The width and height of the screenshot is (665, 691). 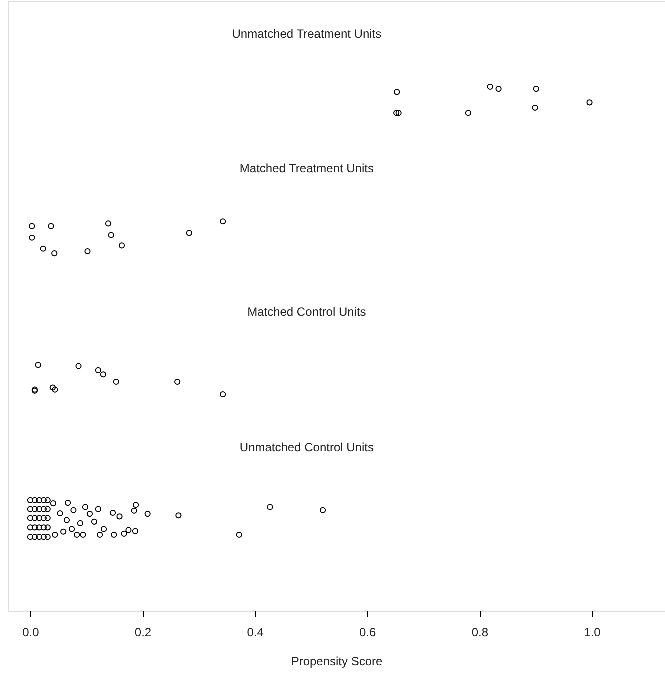 What do you see at coordinates (368, 633) in the screenshot?
I see `x-tick-label: 0.6` at bounding box center [368, 633].